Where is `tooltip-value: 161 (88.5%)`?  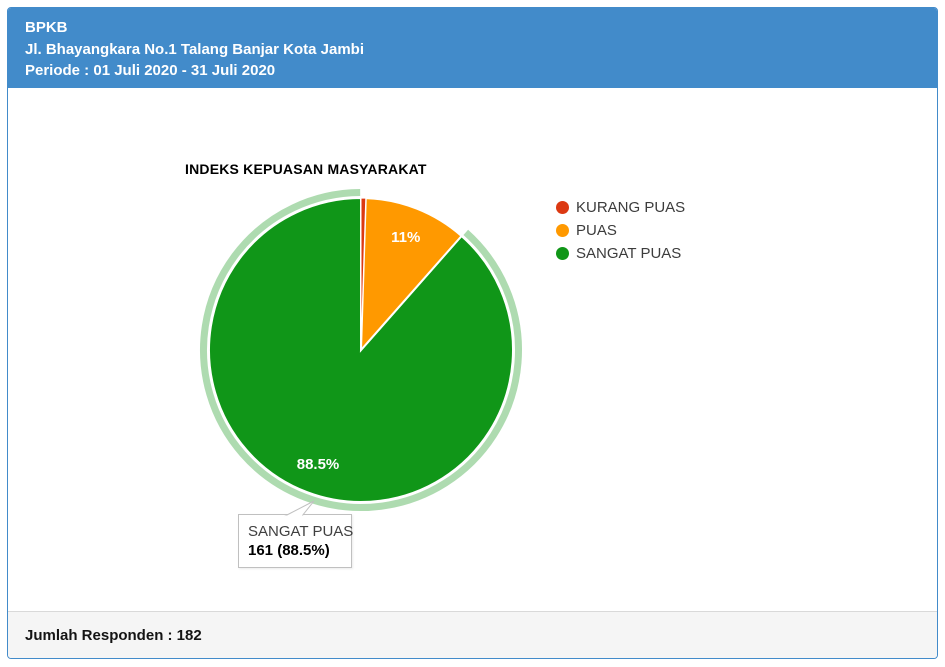
tooltip-value: 161 (88.5%) is located at coordinates (289, 550).